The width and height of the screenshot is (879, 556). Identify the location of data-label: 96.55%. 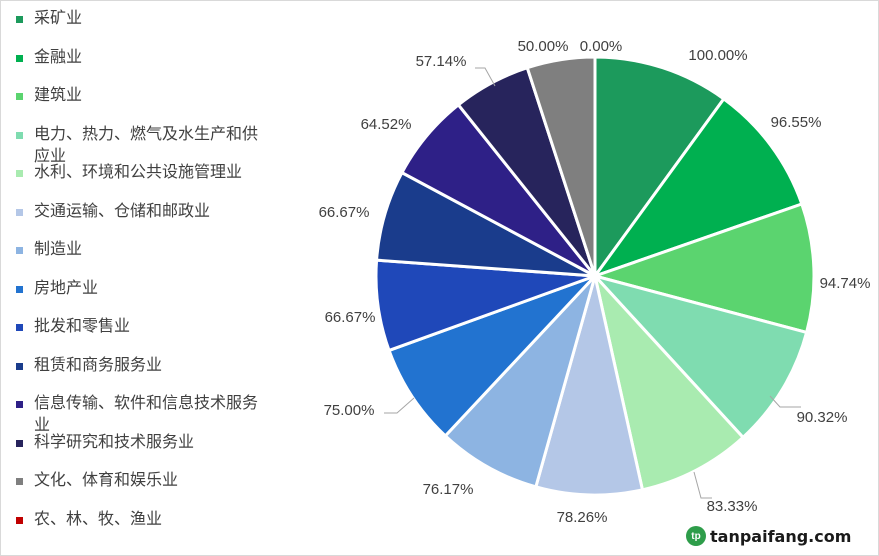
(796, 122).